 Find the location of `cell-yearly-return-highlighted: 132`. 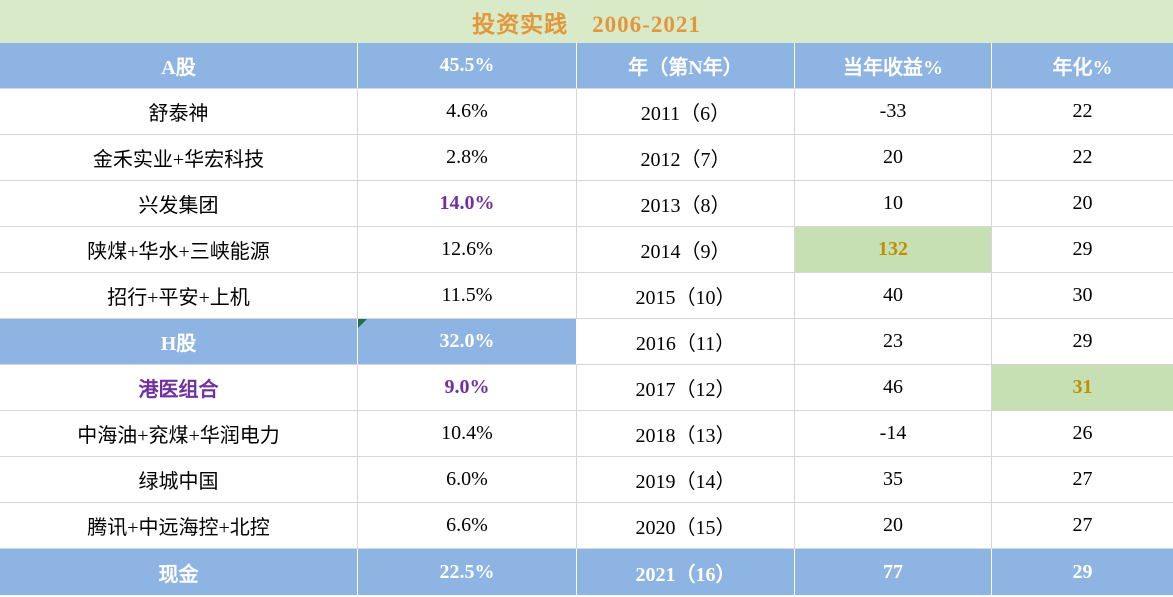

cell-yearly-return-highlighted: 132 is located at coordinates (893, 250).